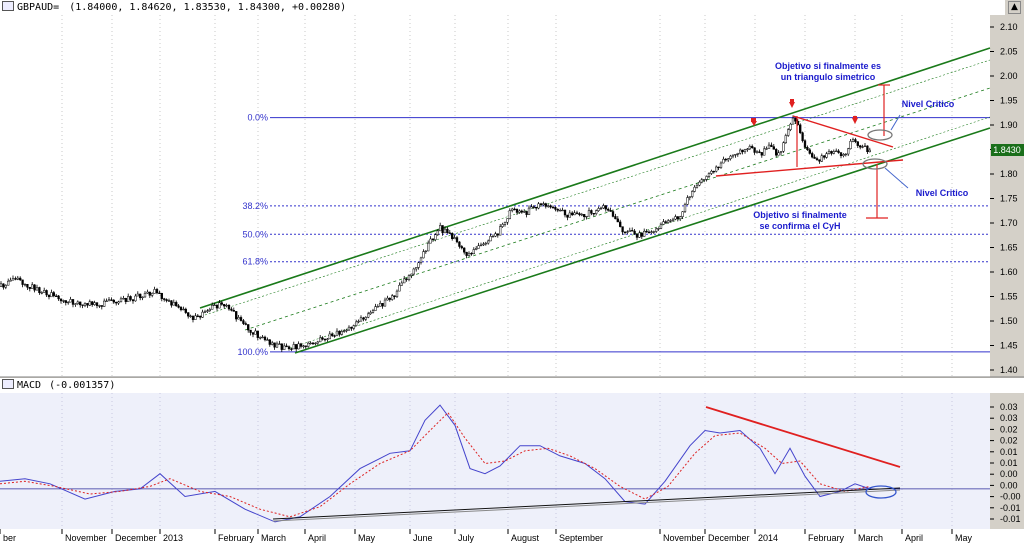 The height and width of the screenshot is (545, 1024). I want to click on time-tick-label: April, so click(914, 538).